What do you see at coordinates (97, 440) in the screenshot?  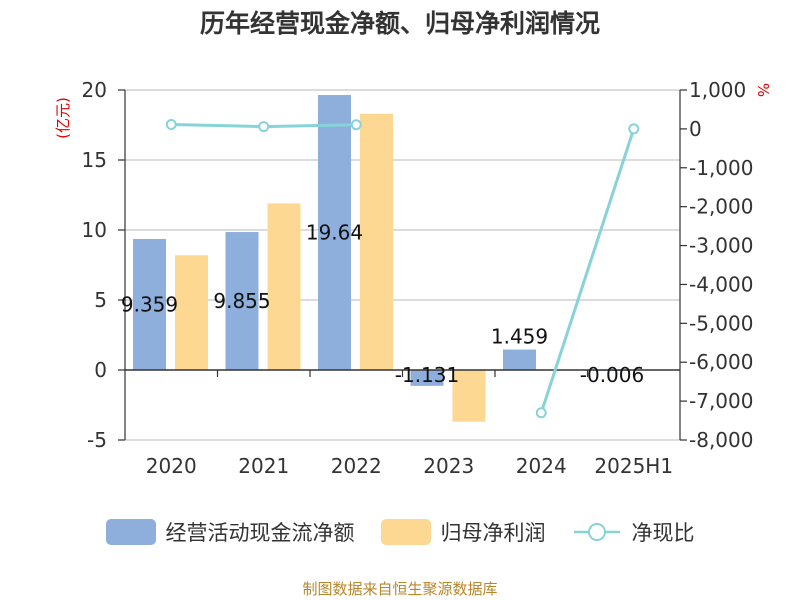 I see `y-left-tick-label: -5` at bounding box center [97, 440].